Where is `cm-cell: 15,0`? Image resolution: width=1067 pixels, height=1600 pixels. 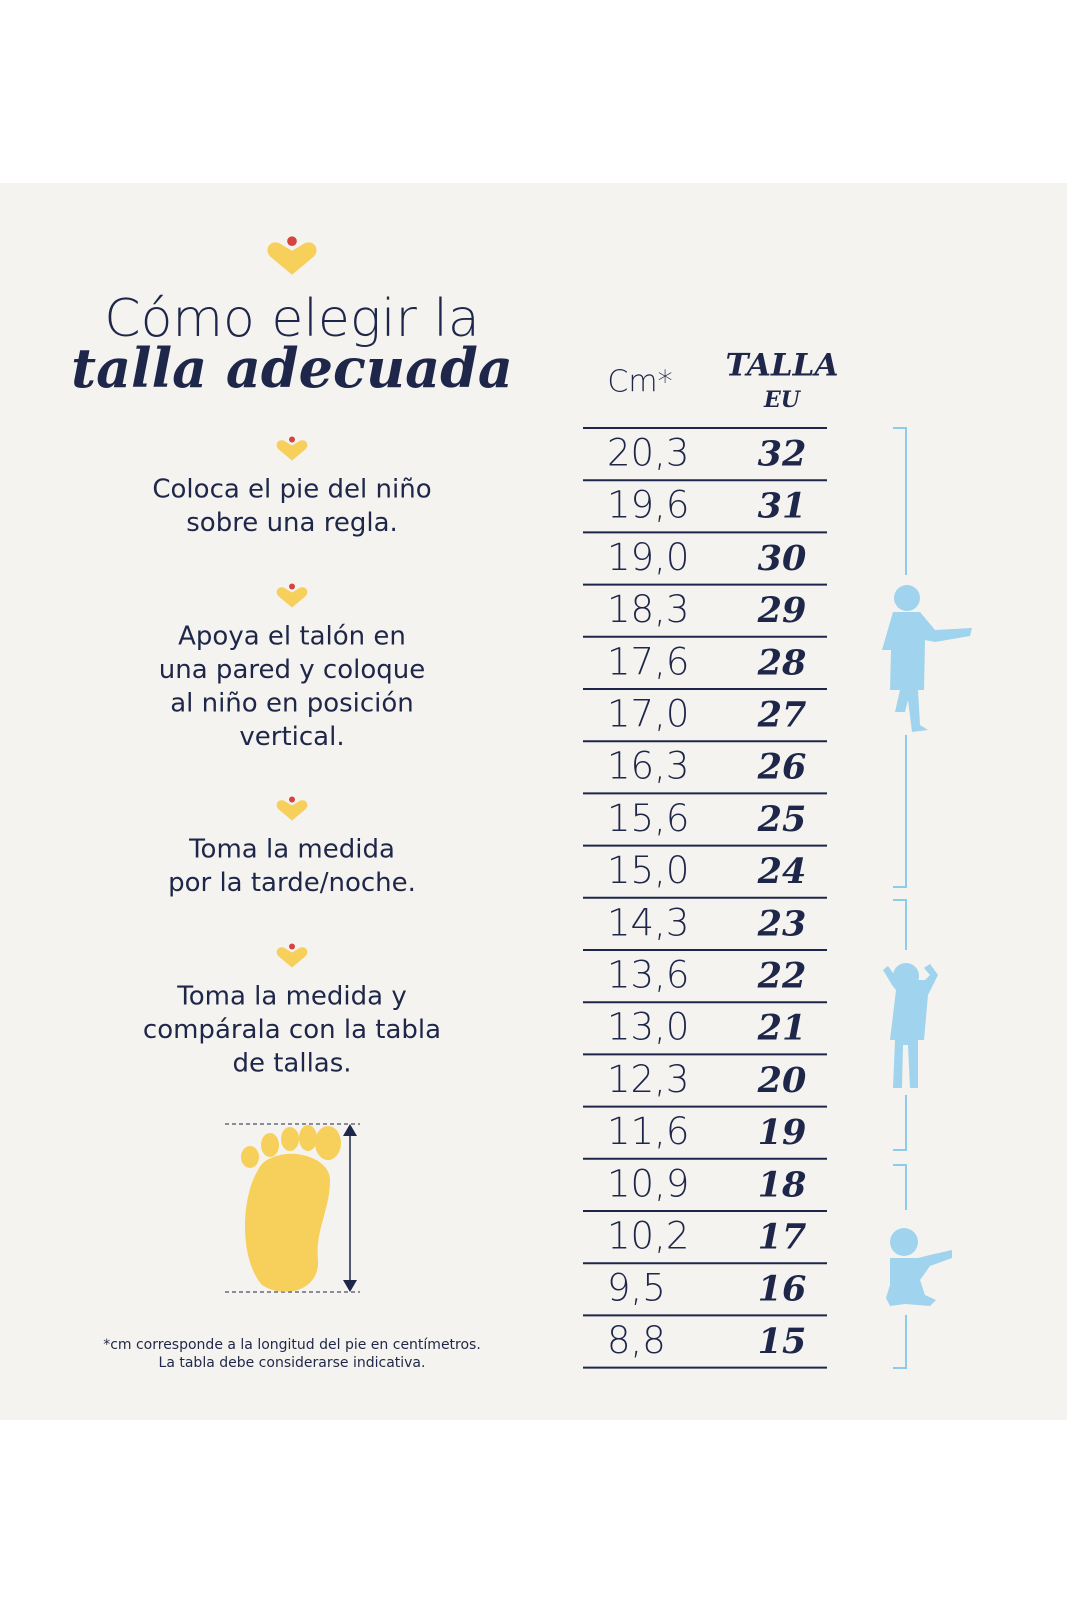 cm-cell: 15,0 is located at coordinates (648, 870).